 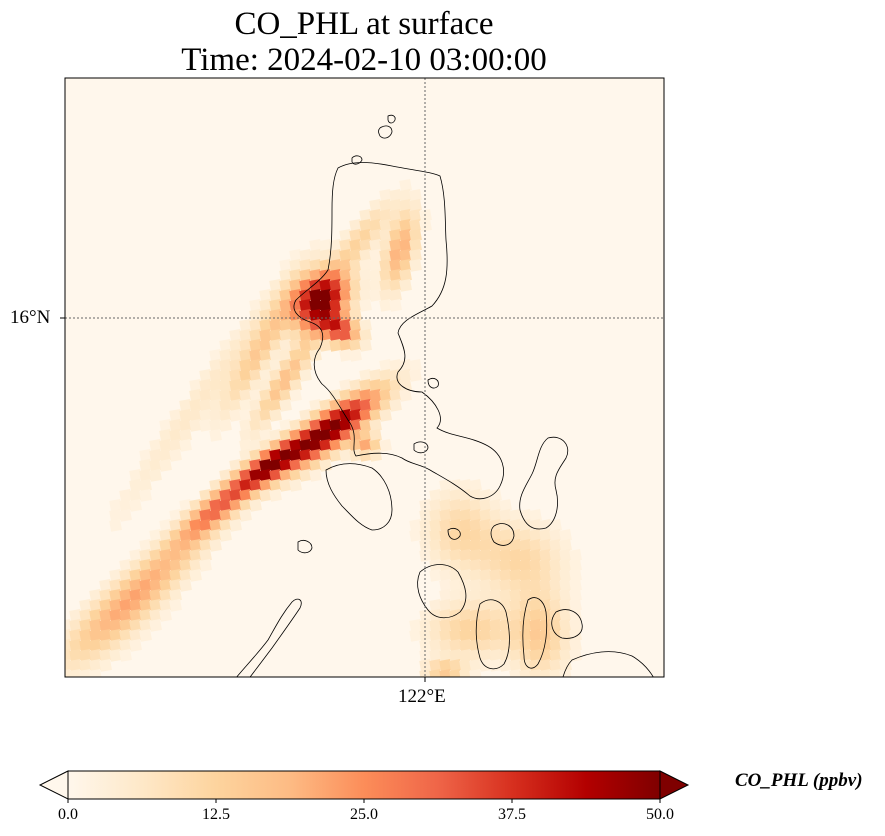 I want to click on colorbar-extend-max, so click(x=674, y=785).